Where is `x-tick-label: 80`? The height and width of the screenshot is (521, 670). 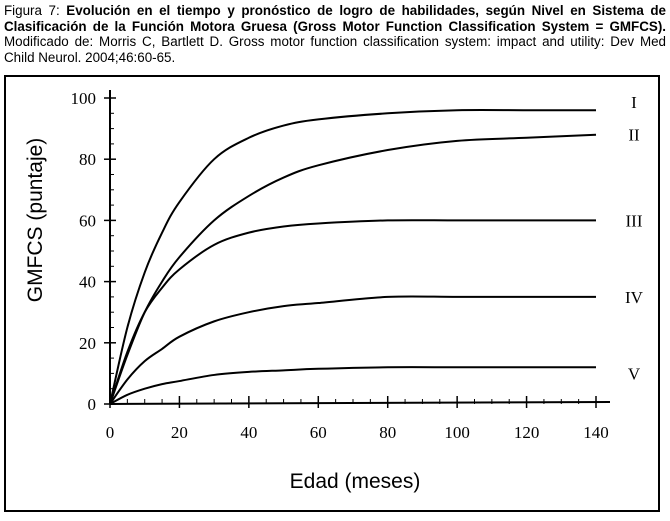
x-tick-label: 80 is located at coordinates (387, 432).